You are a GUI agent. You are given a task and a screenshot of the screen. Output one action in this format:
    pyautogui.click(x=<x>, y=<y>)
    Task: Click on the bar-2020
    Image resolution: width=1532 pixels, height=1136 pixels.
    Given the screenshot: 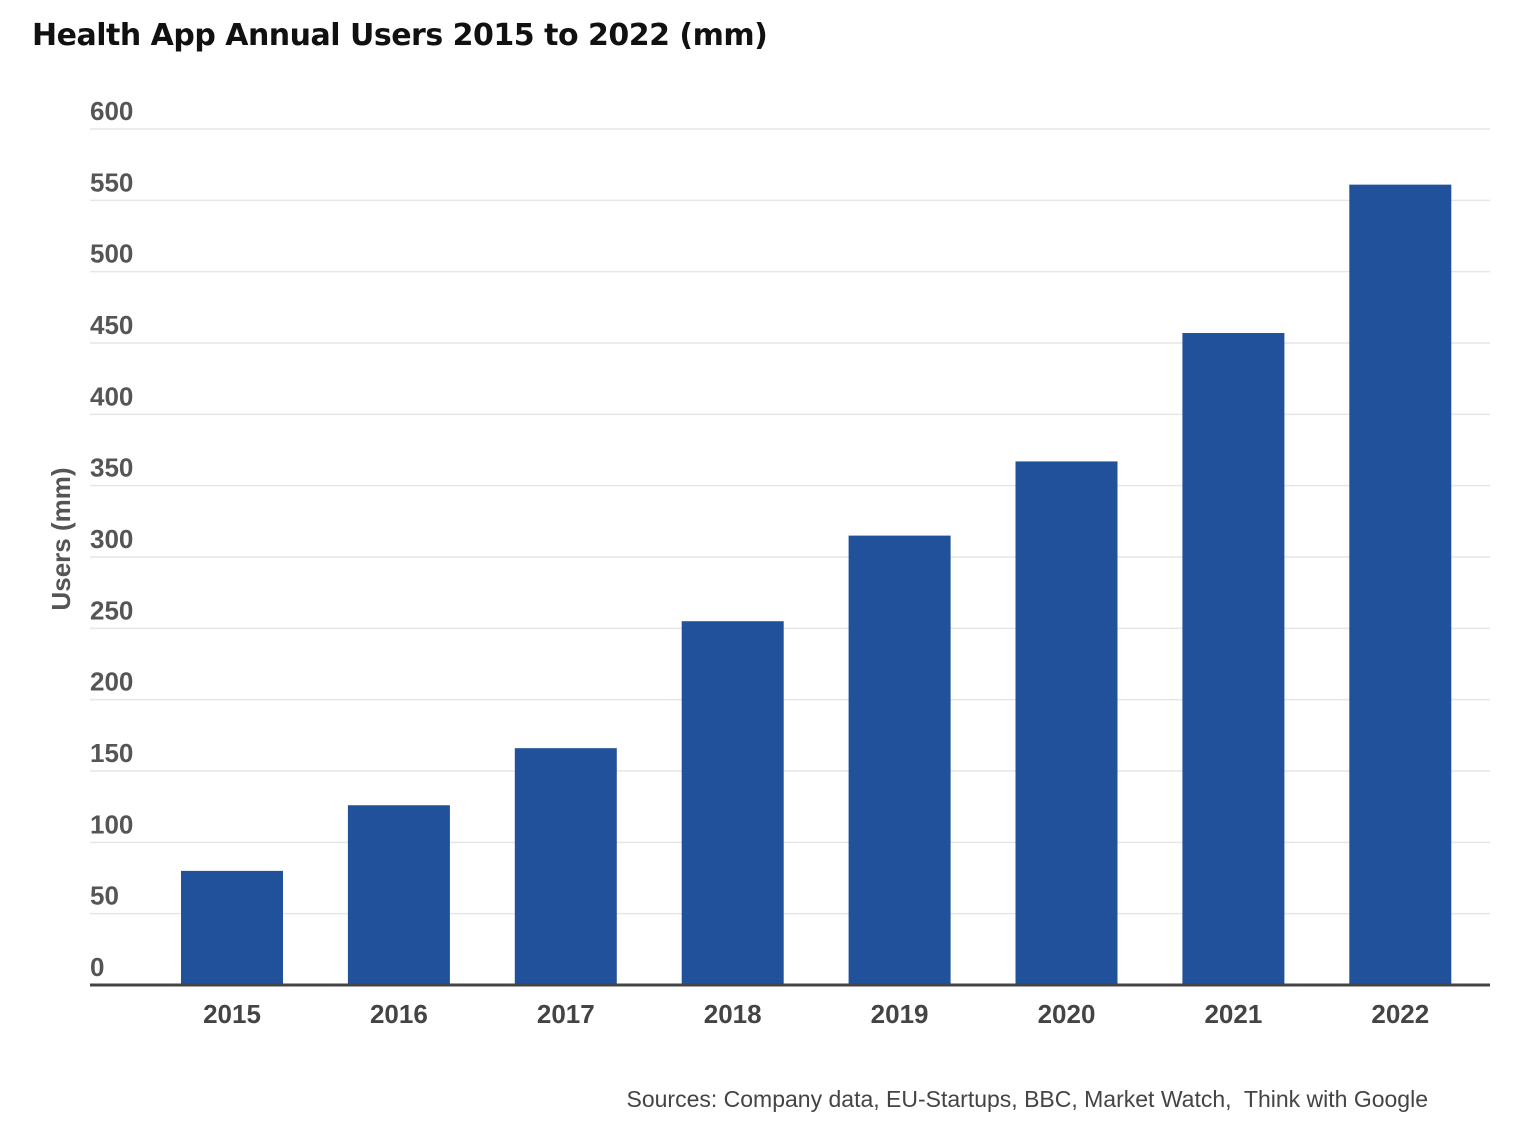 What is the action you would take?
    pyautogui.click(x=1066, y=723)
    